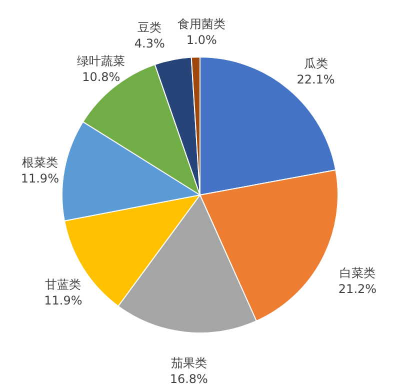 This screenshot has height=390, width=400. Describe the element at coordinates (316, 63) in the screenshot. I see `slice-label: 瓜类` at that location.